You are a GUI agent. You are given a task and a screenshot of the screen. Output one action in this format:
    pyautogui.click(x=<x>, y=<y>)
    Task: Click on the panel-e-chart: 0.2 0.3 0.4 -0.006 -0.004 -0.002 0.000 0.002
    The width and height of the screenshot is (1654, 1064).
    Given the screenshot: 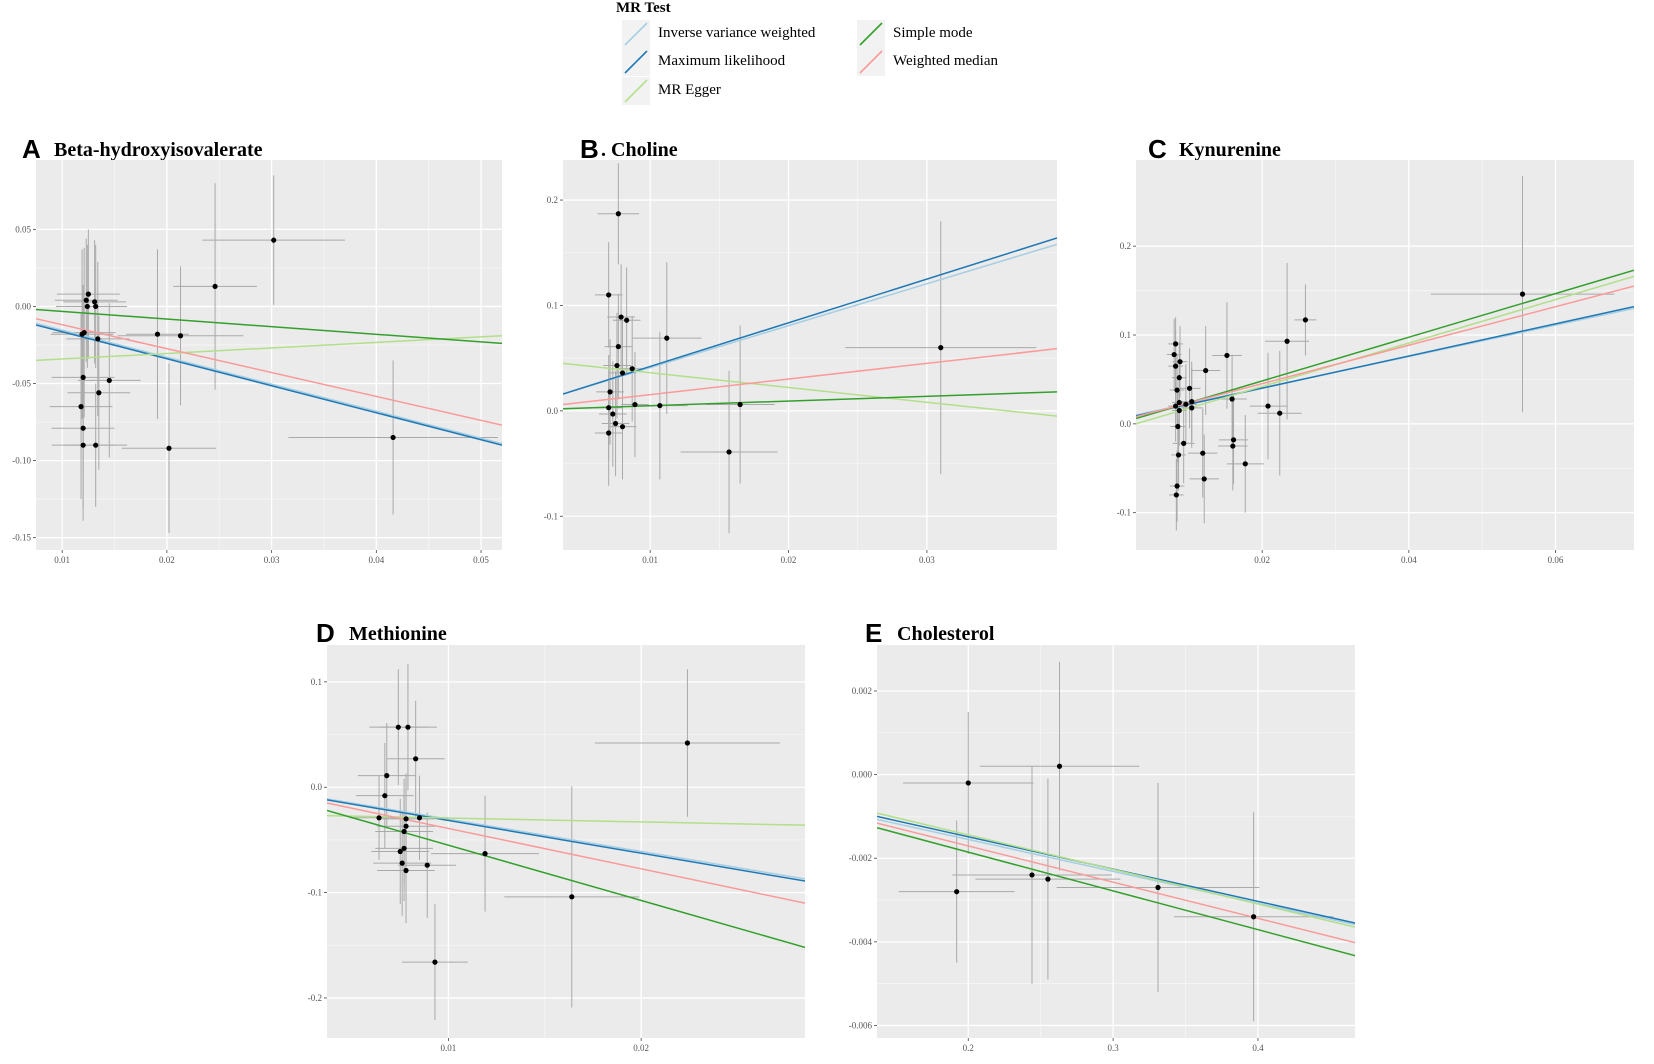 What is the action you would take?
    pyautogui.click(x=1102, y=849)
    